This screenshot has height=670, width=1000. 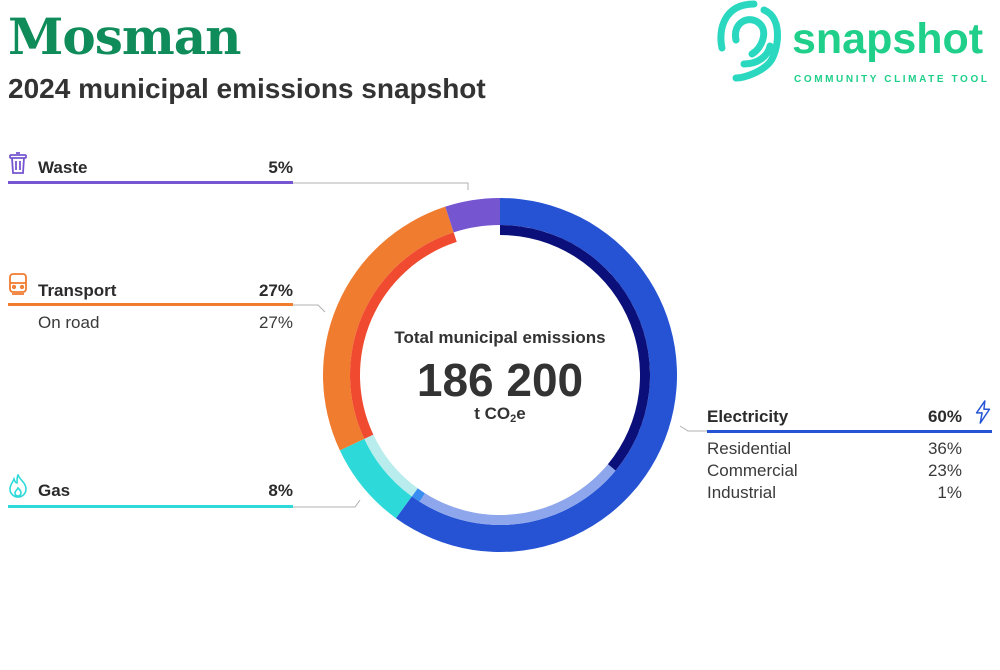 I want to click on transport-label: Transport, so click(x=77, y=290).